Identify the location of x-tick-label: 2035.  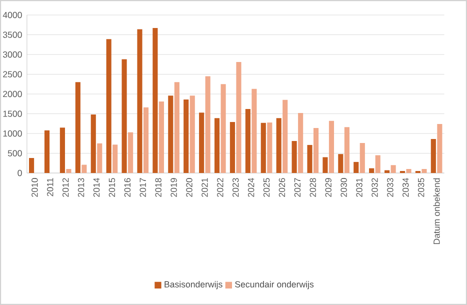
(421, 187).